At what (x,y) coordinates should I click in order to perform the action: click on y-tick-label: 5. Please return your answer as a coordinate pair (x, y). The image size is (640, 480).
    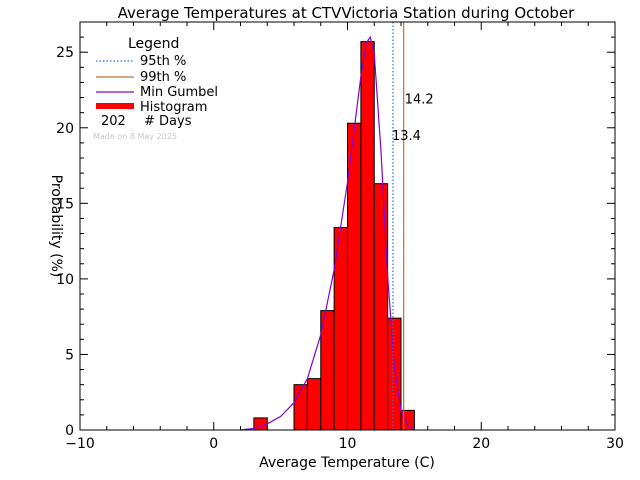
    Looking at the image, I should click on (69, 355).